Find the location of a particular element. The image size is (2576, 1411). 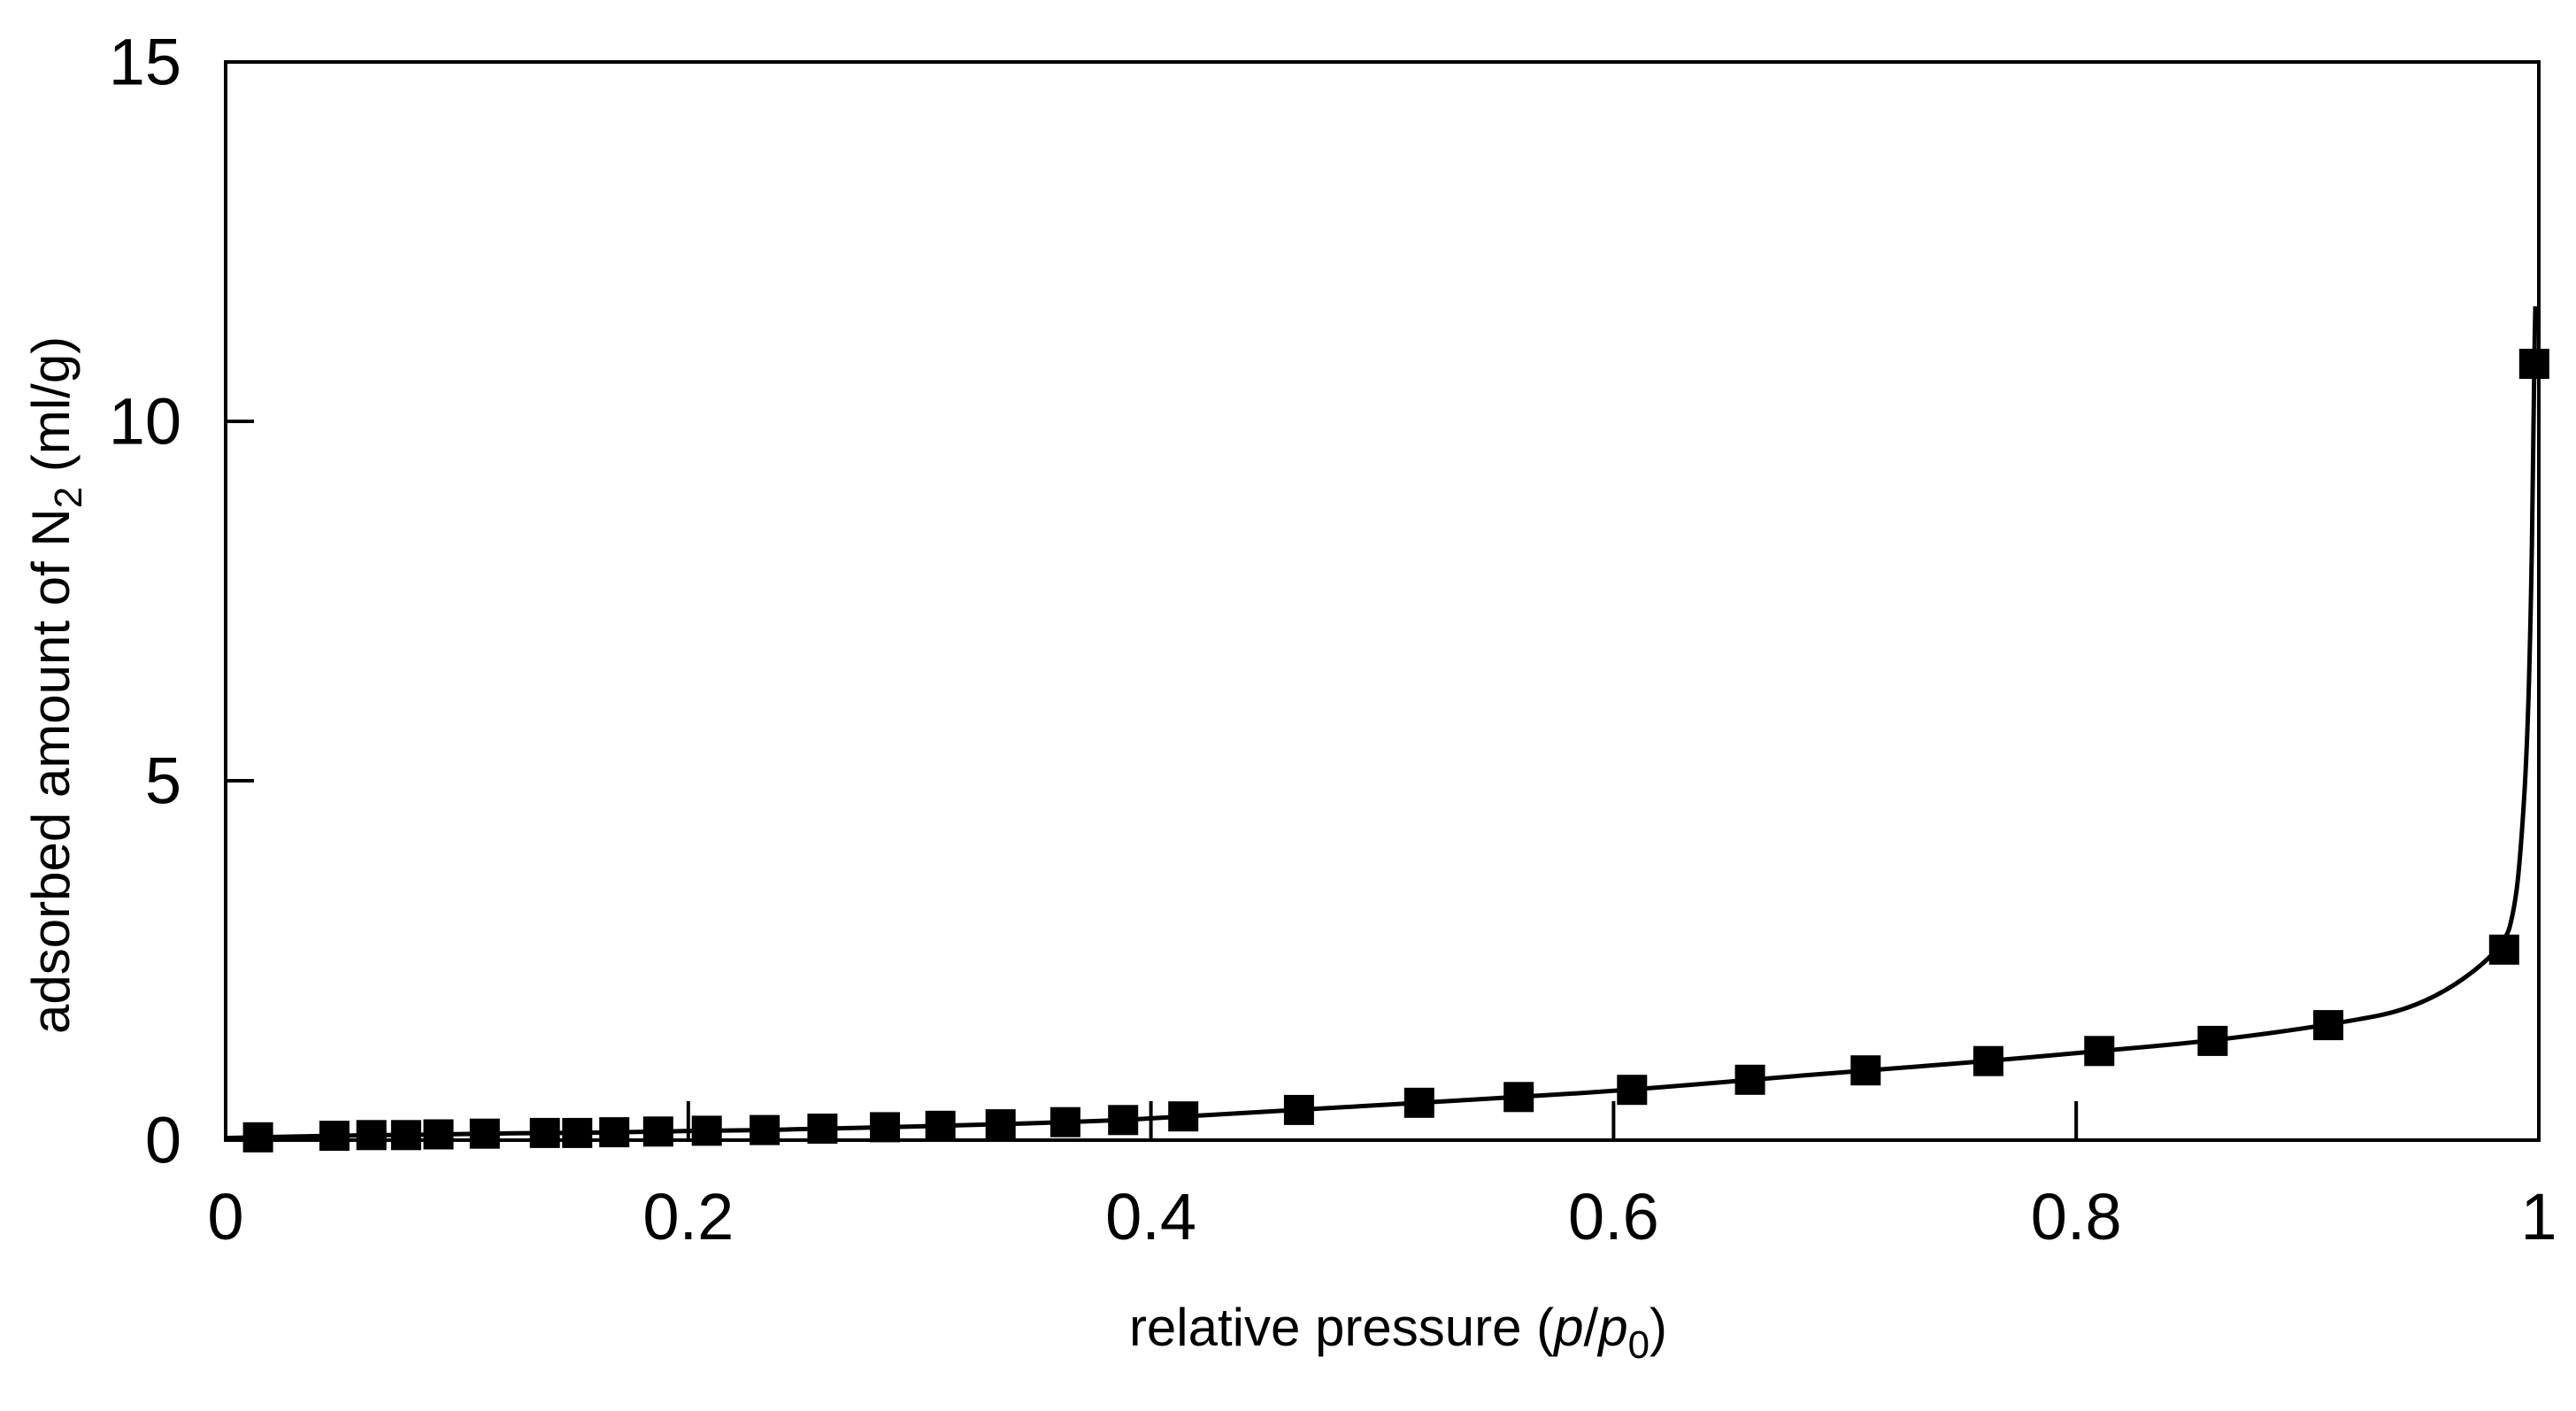

y-tick-label: 10 is located at coordinates (145, 422).